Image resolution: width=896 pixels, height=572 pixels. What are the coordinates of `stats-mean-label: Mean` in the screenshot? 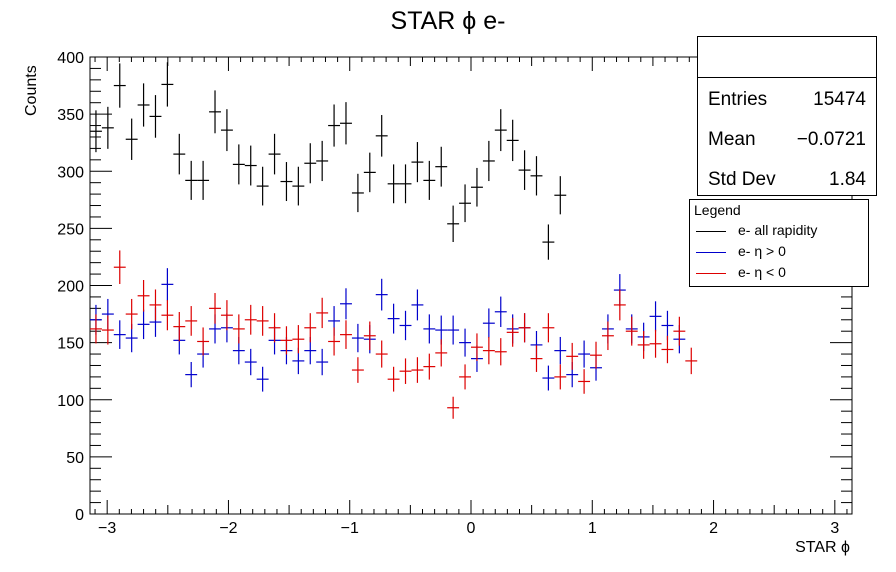 It's located at (732, 139).